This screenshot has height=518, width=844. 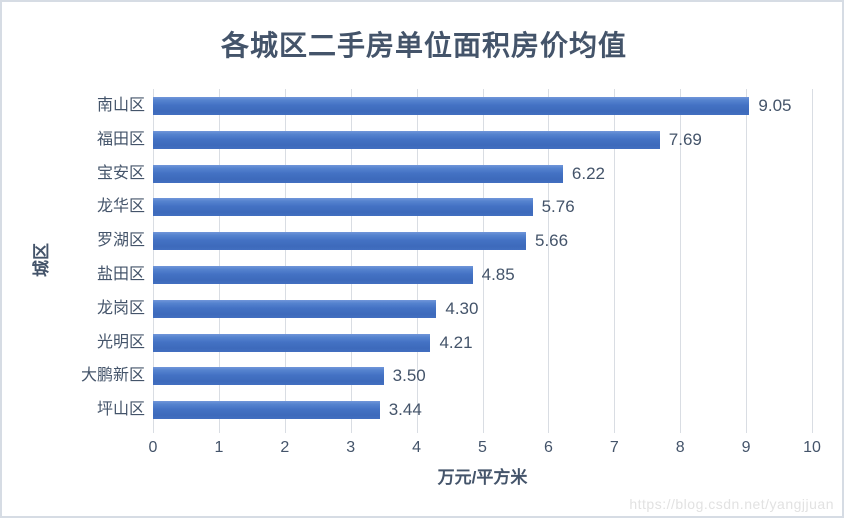 I want to click on x-tick-label: 10, so click(x=812, y=447).